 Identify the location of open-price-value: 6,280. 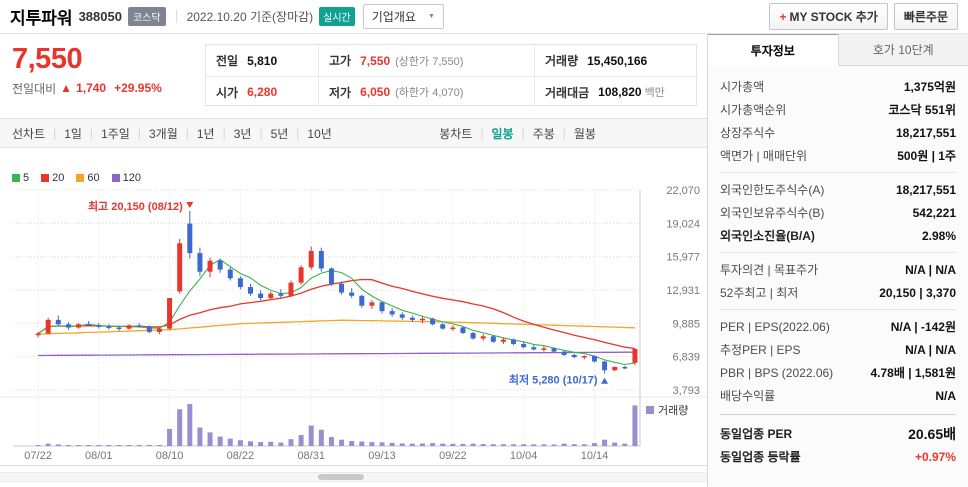
(262, 92).